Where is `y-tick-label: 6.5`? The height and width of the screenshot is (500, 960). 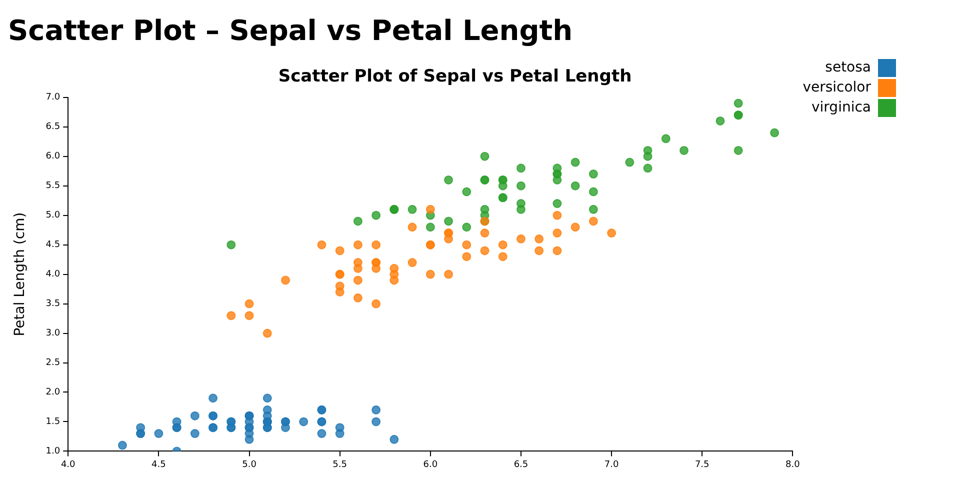 y-tick-label: 6.5 is located at coordinates (53, 127).